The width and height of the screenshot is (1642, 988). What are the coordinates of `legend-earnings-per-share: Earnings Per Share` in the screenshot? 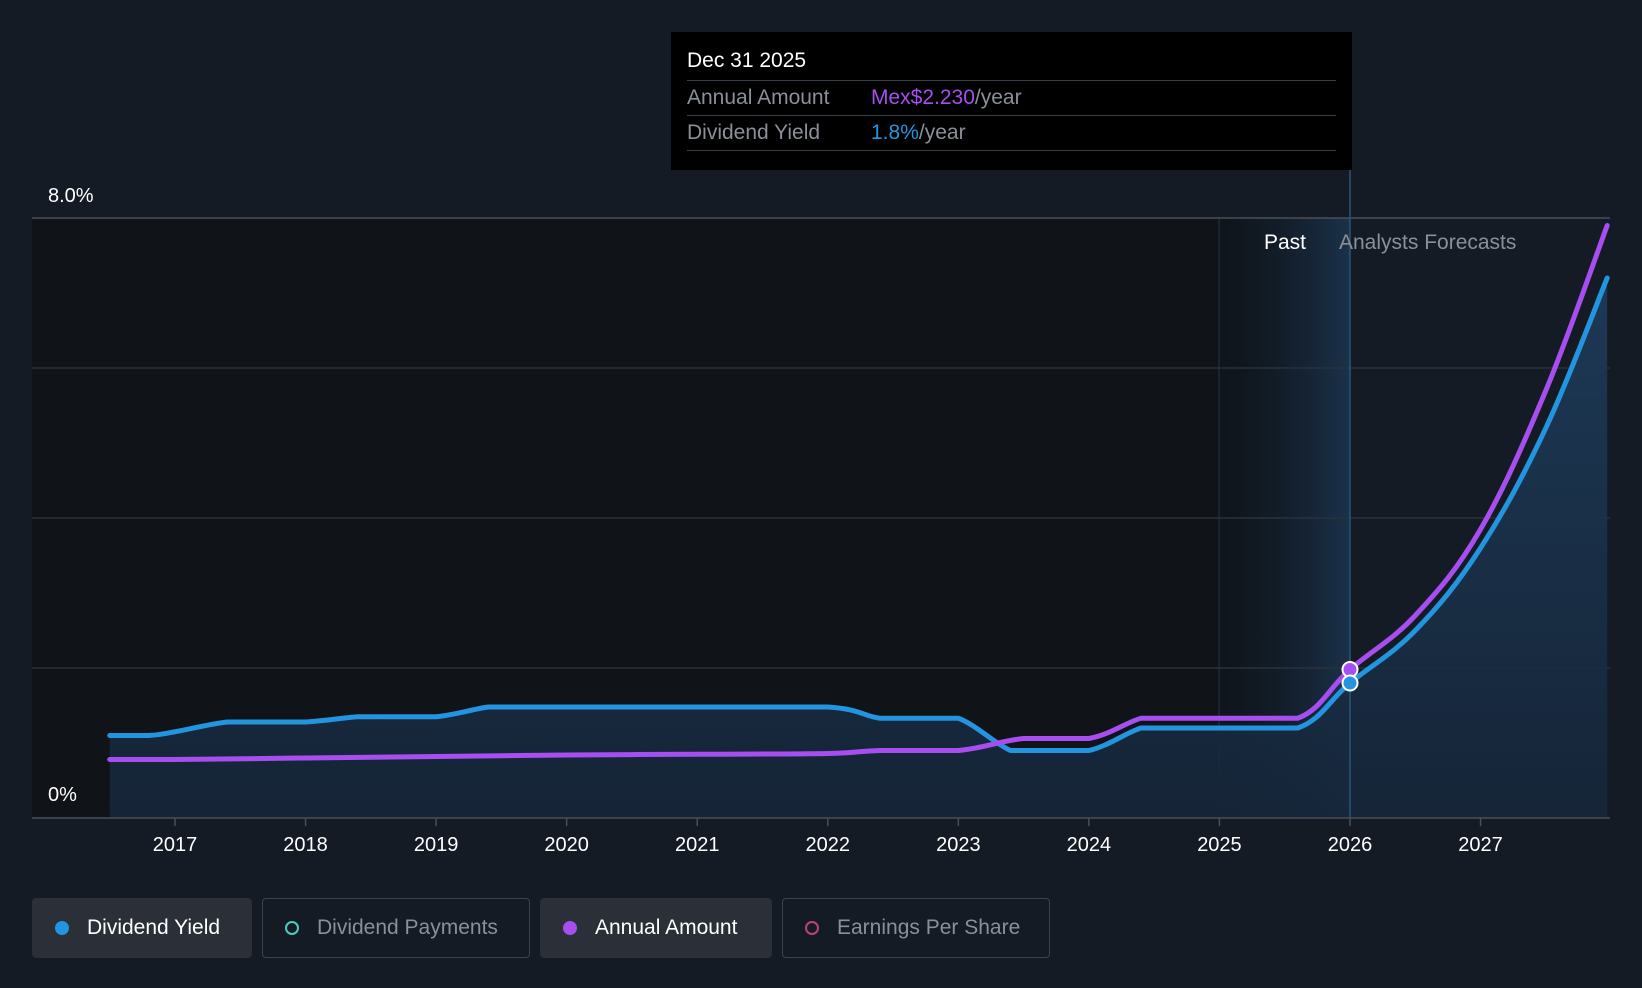 It's located at (916, 928).